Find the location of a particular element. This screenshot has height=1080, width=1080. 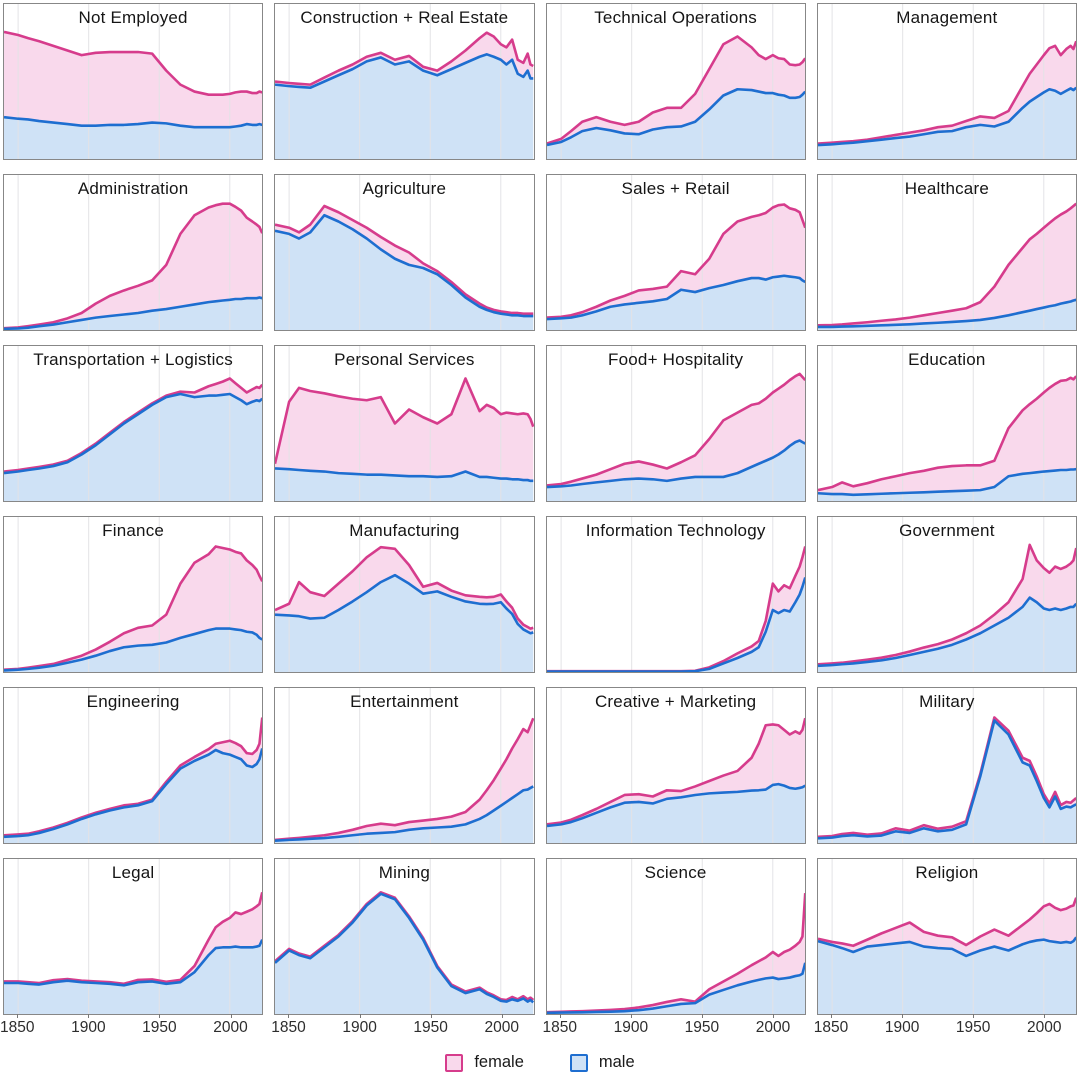

chart-panel: Healthcare is located at coordinates (946, 252).